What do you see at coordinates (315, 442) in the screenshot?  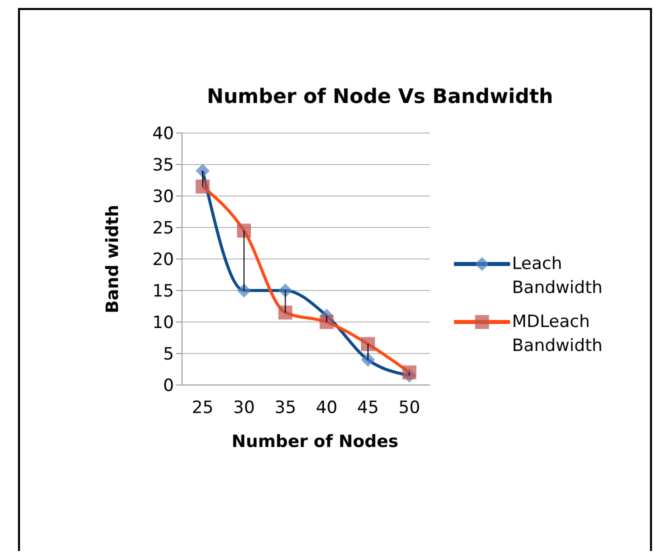 I see `x-axis-title: Number of Nodes` at bounding box center [315, 442].